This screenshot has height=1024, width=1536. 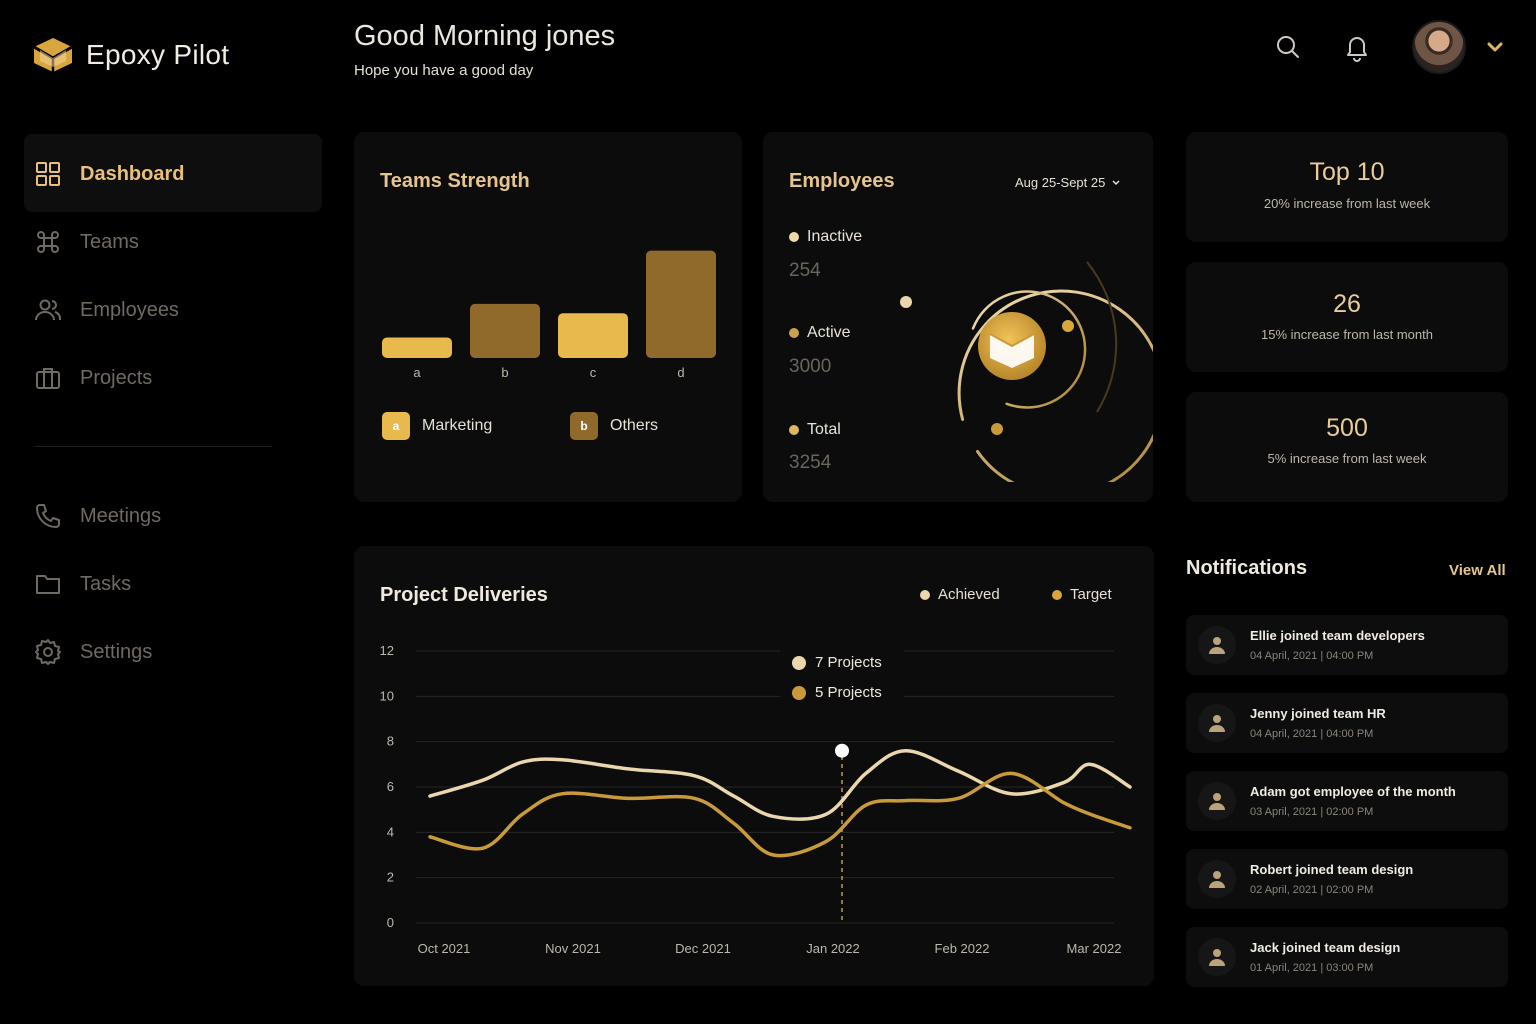 I want to click on x-tick-label: Oct 2021, so click(x=444, y=948).